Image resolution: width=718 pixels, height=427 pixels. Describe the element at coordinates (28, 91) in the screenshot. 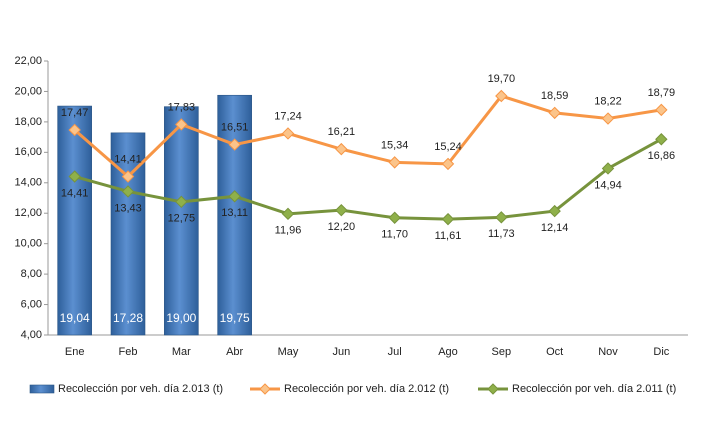

I see `y-tick-label: 20,00` at that location.